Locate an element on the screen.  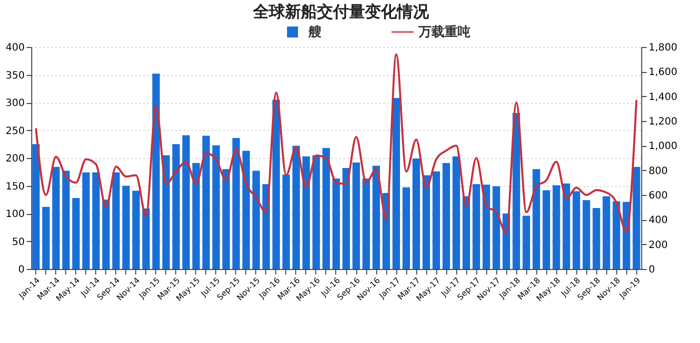
y2-tick-label: 1,800 is located at coordinates (663, 48).